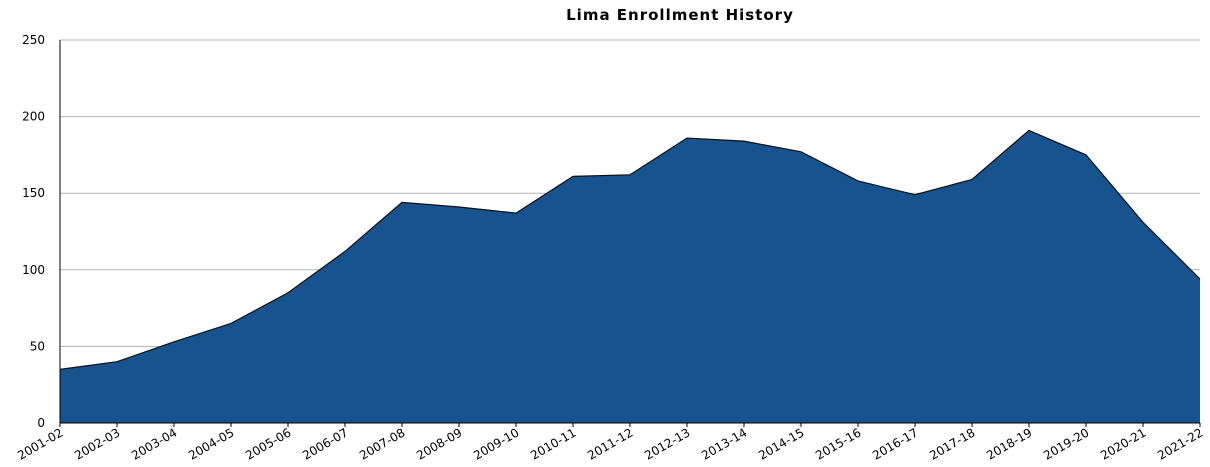 Image resolution: width=1210 pixels, height=467 pixels. I want to click on x-tick-label: 2001-02, so click(40, 443).